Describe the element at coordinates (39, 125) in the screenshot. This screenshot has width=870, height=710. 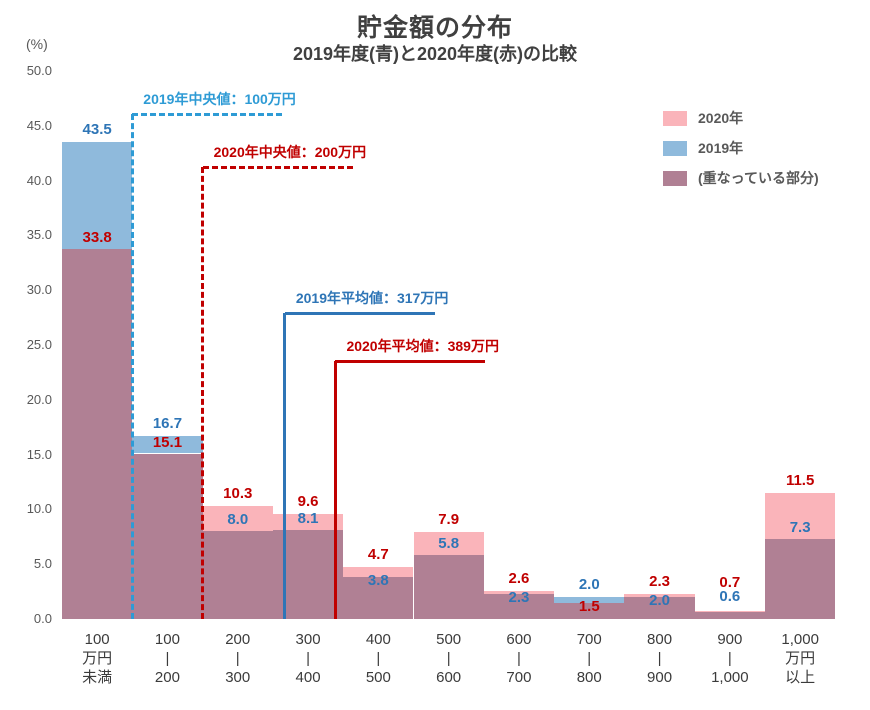
I see `y-tick-label: 45.0` at that location.